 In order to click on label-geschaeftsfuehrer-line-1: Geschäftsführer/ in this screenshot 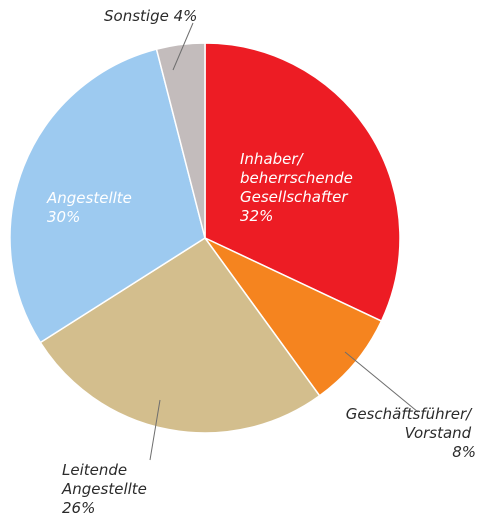, I will do `click(409, 414)`.